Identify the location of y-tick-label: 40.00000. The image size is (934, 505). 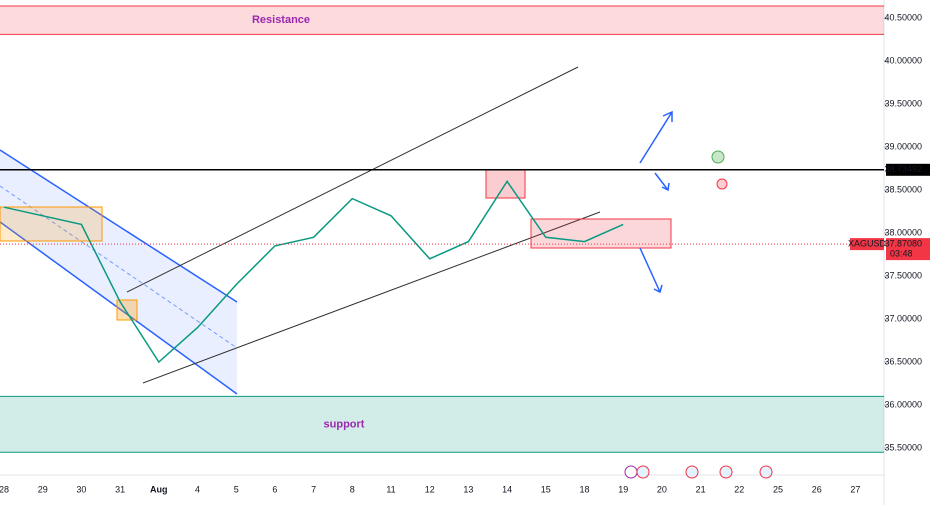
(903, 60).